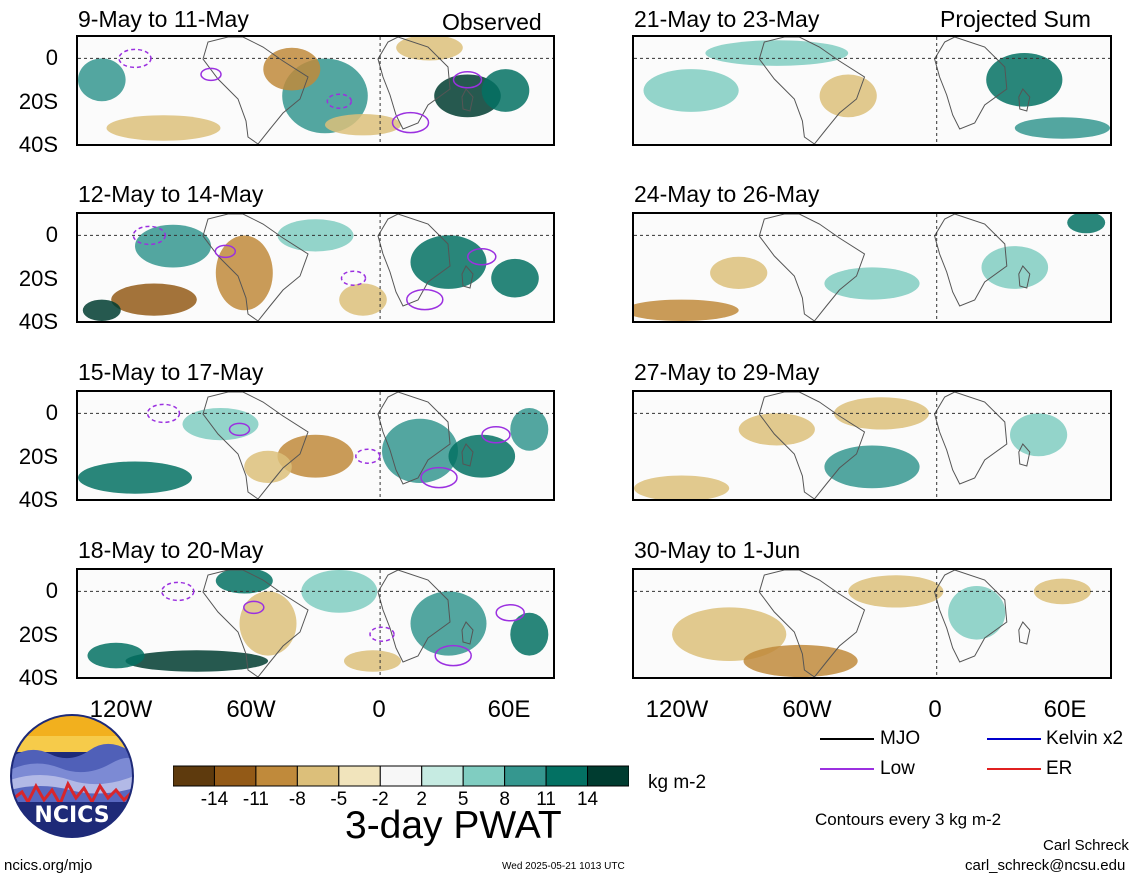  I want to click on colorbar, so click(401, 778).